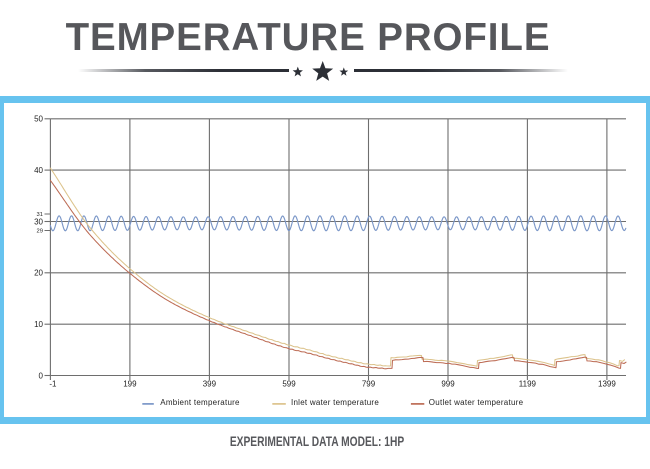 The height and width of the screenshot is (469, 650). Describe the element at coordinates (528, 383) in the screenshot. I see `svg-text: 1199` at that location.